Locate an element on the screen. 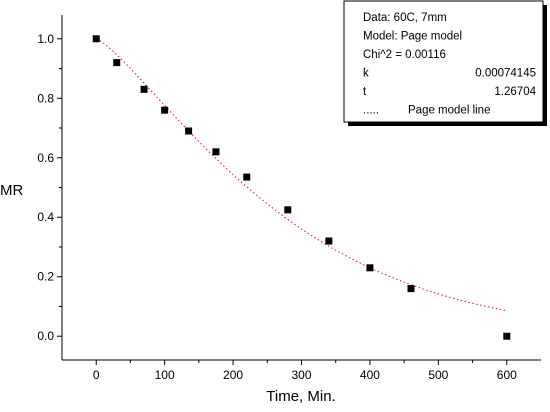 This screenshot has height=412, width=550. legend-line-label: Data: 60C, 7mm is located at coordinates (405, 18).